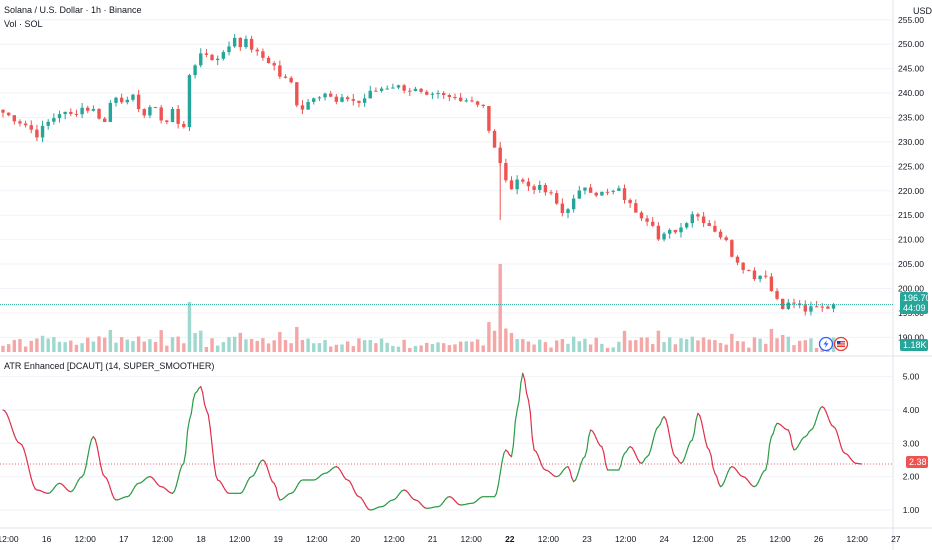 The image size is (932, 550). I want to click on price-tick-label: 220.00, so click(911, 191).